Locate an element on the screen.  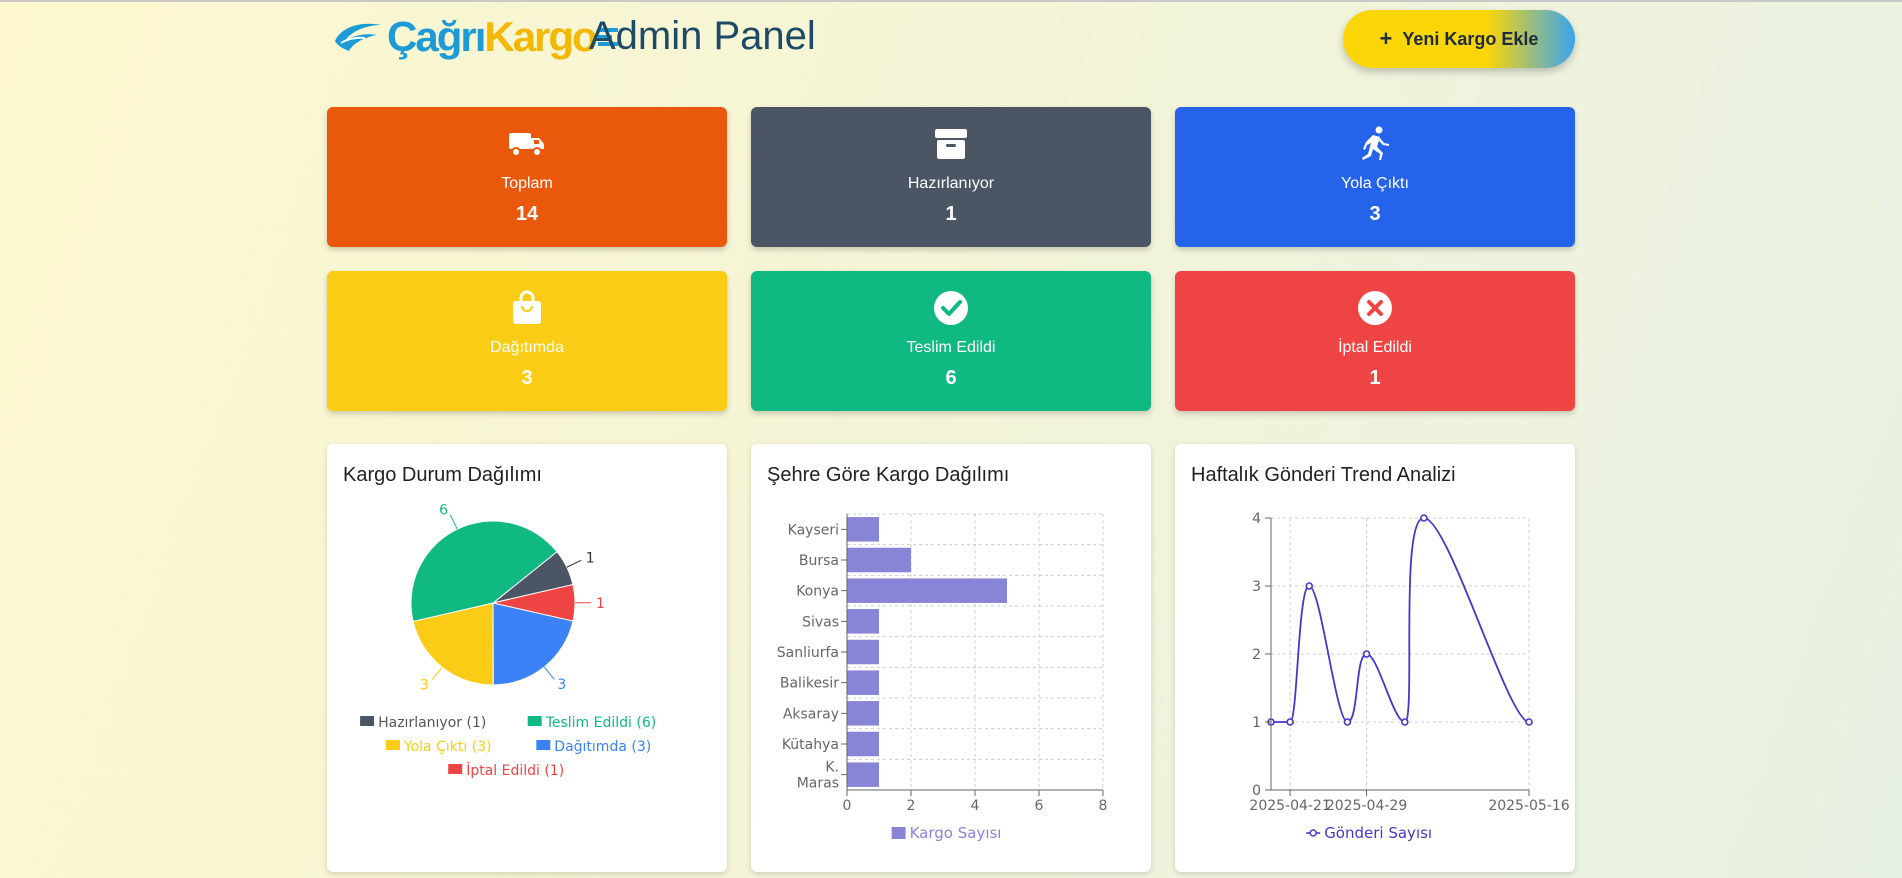
stat-card-in-transit: Yola Çıktı 3 is located at coordinates (1375, 177).